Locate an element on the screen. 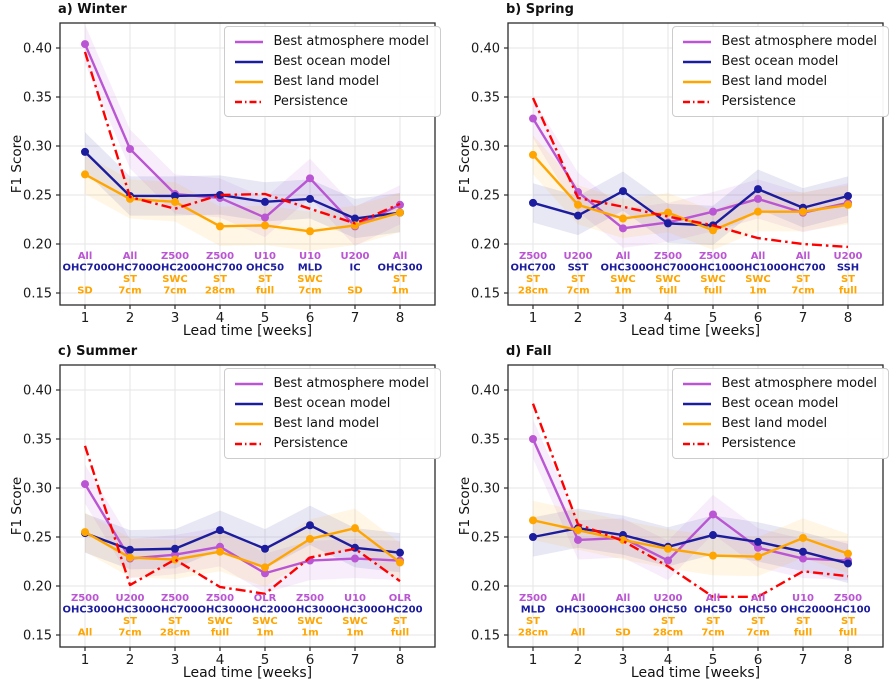  legend-item-atmosphere: Best atmosphere model is located at coordinates (331, 41).